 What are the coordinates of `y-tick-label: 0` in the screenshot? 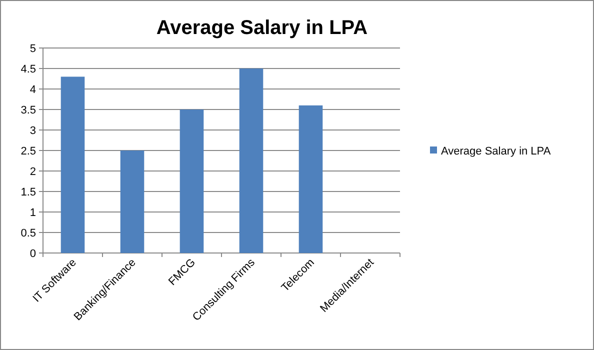 It's located at (33, 254).